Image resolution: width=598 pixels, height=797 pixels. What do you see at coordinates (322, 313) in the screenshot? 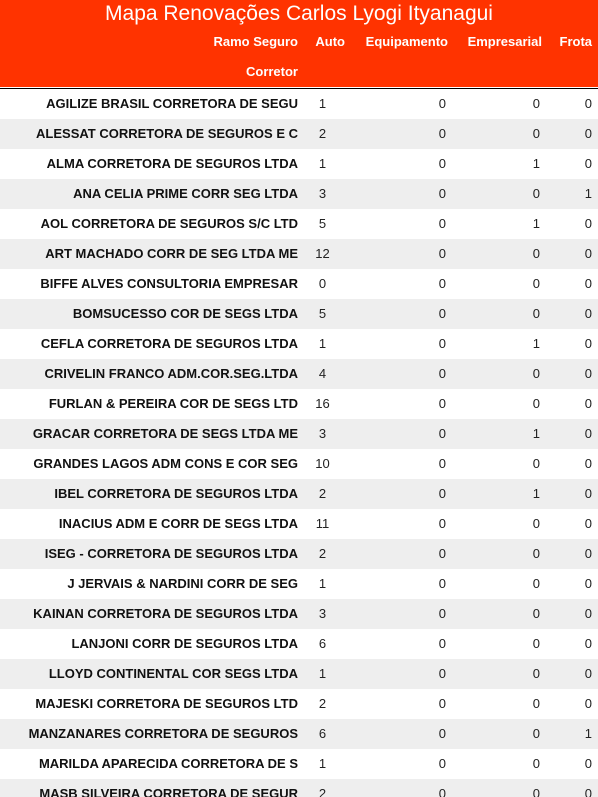
I see `cell-auto: 5` at bounding box center [322, 313].